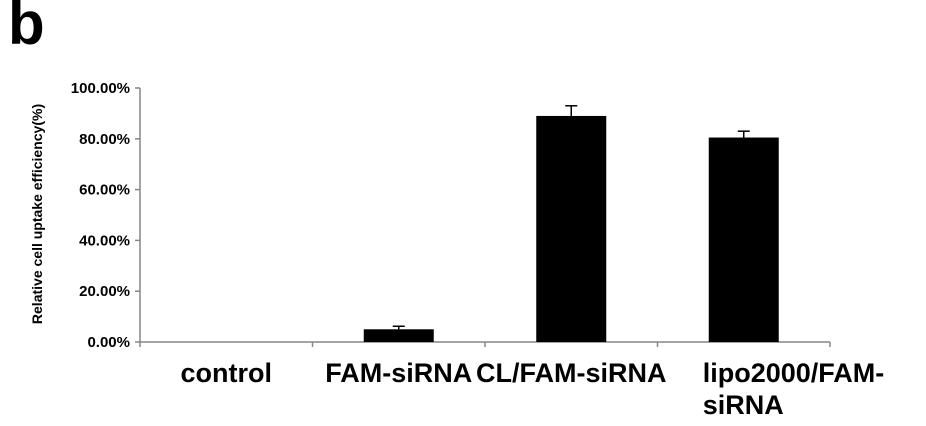 Image resolution: width=926 pixels, height=426 pixels. What do you see at coordinates (26, 28) in the screenshot?
I see `panel-label: b` at bounding box center [26, 28].